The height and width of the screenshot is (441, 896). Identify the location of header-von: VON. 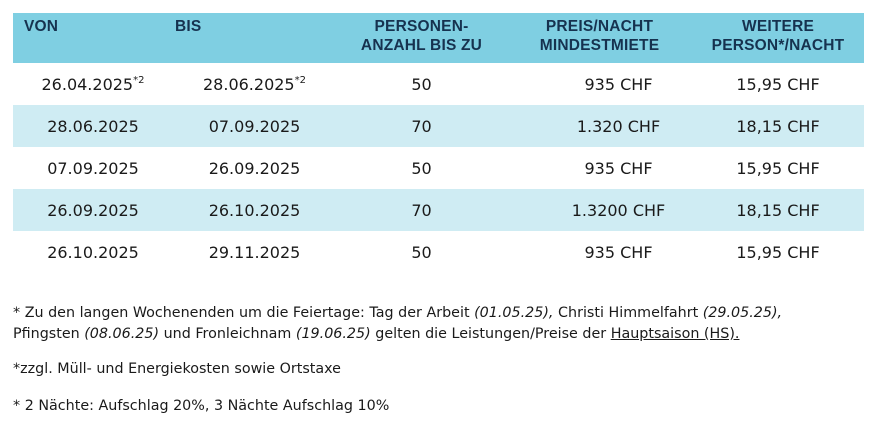
(93, 38).